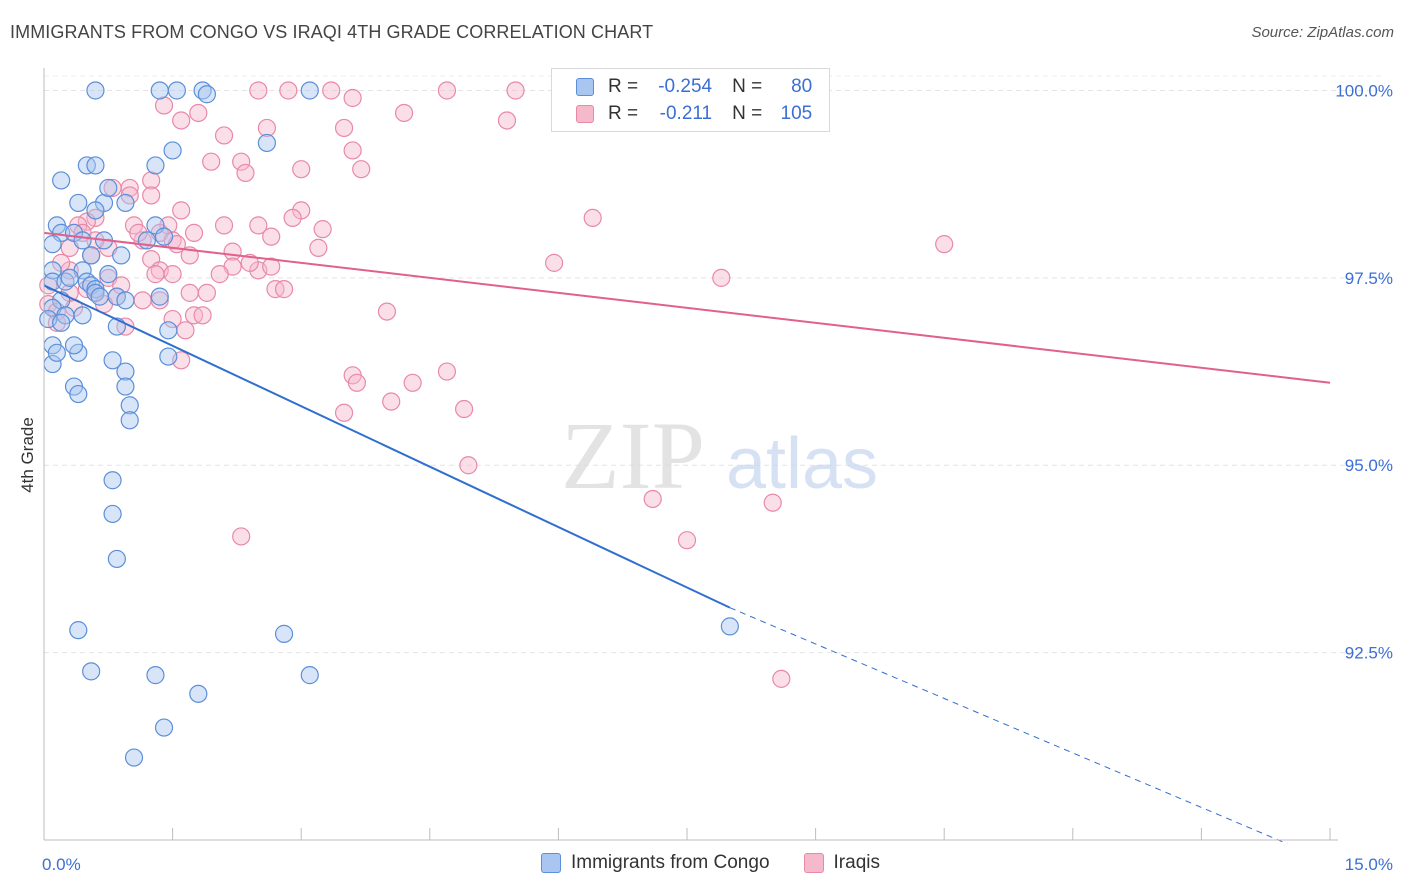 Image resolution: width=1406 pixels, height=892 pixels. I want to click on watermark-atlas: atlas, so click(802, 464).